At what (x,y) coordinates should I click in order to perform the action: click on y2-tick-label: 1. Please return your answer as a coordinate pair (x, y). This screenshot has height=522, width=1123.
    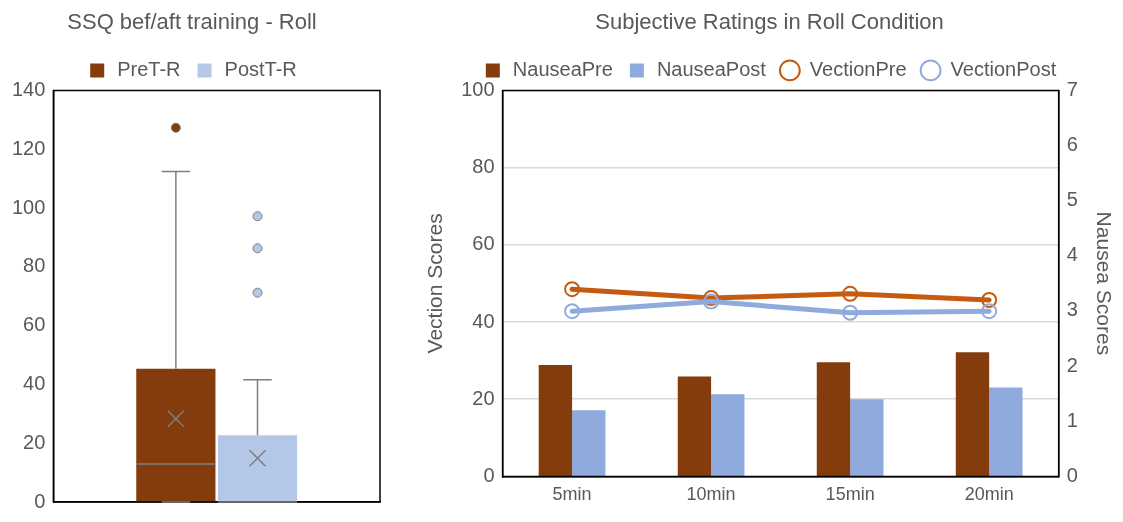
    Looking at the image, I should click on (1072, 419).